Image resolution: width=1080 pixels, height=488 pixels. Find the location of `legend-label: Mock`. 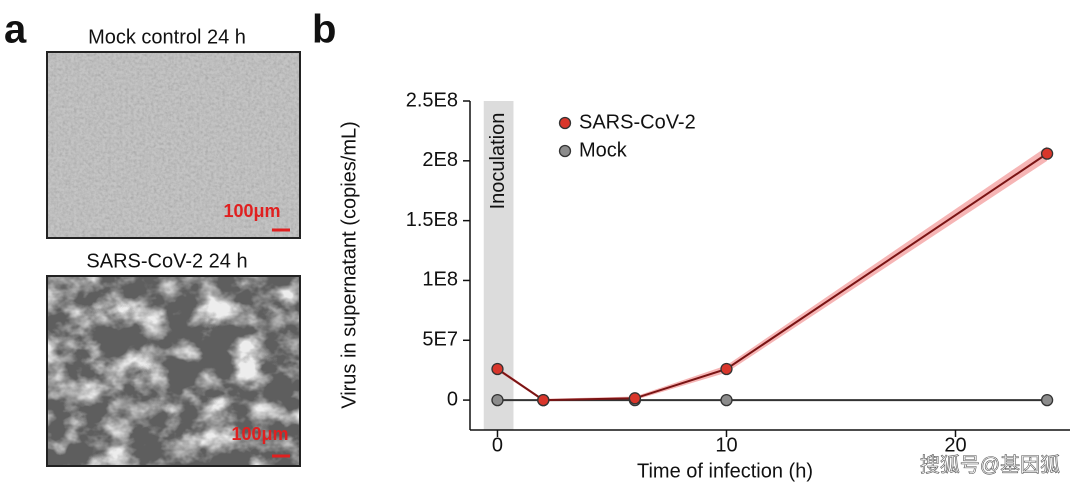

legend-label: Mock is located at coordinates (603, 150).